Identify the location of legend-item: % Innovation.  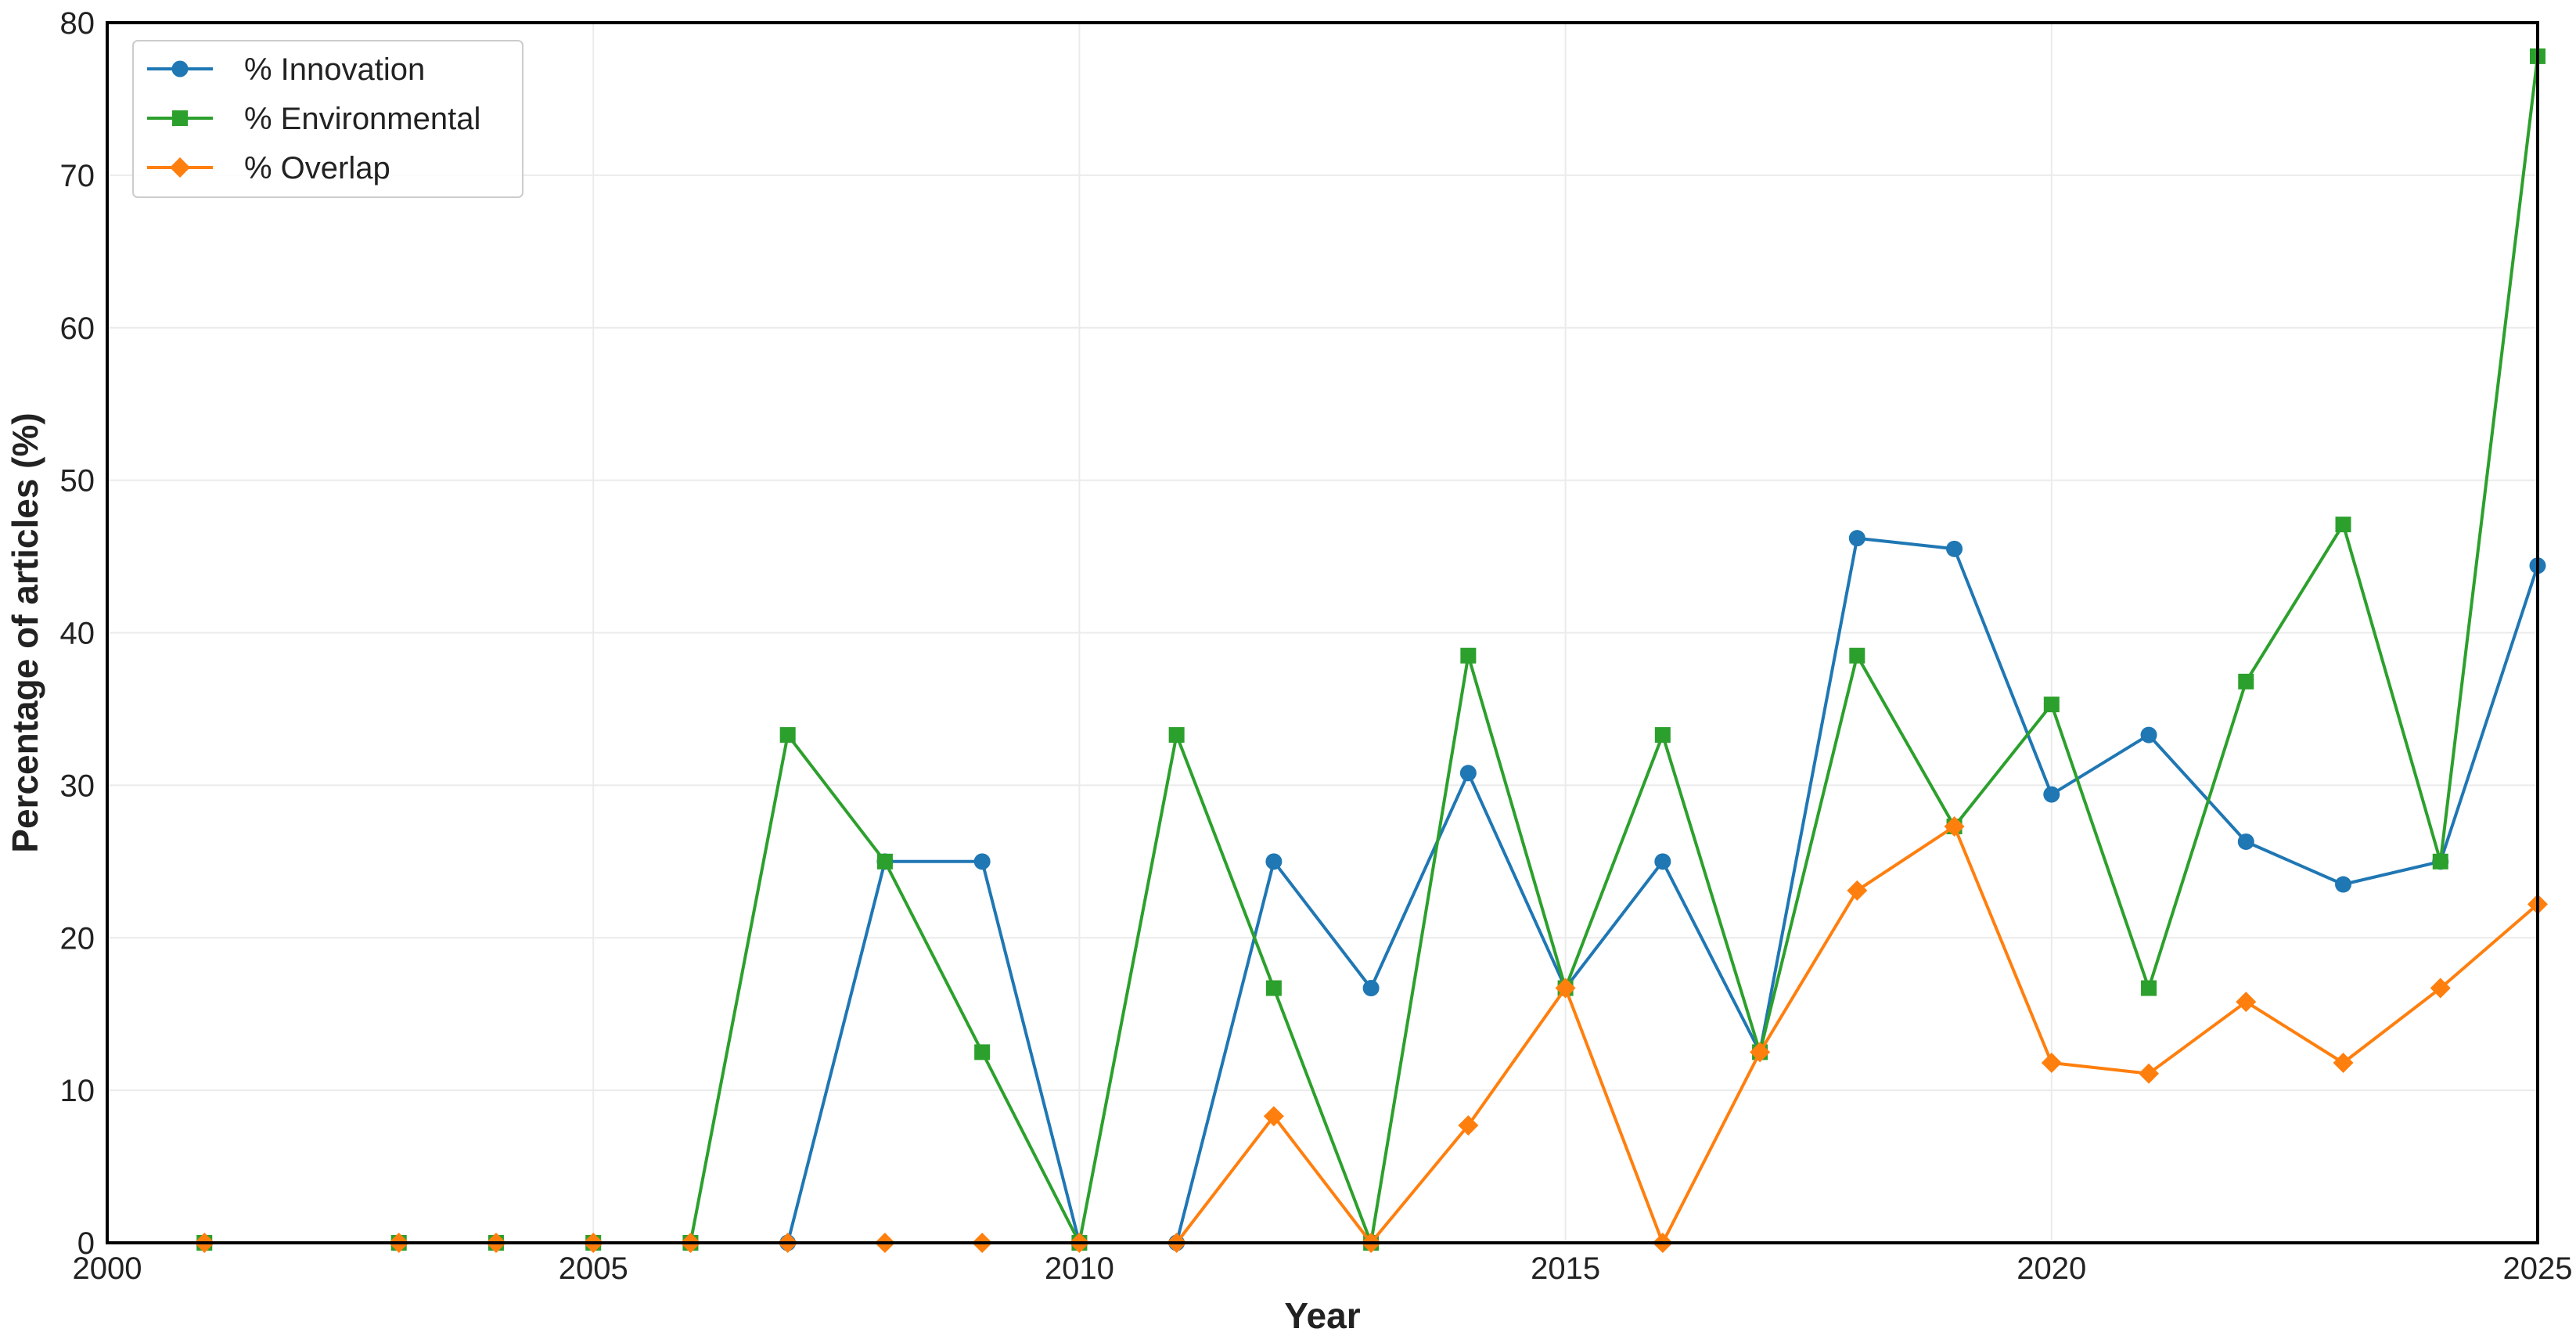
(286, 69).